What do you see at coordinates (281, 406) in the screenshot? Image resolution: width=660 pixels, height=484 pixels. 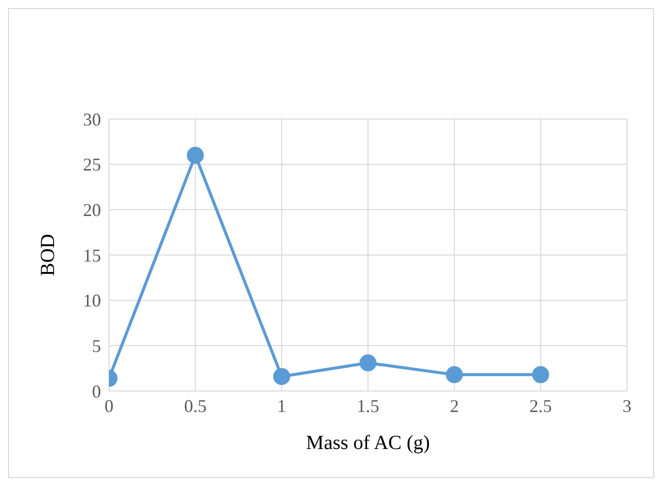 I see `x-tick-label: 1` at bounding box center [281, 406].